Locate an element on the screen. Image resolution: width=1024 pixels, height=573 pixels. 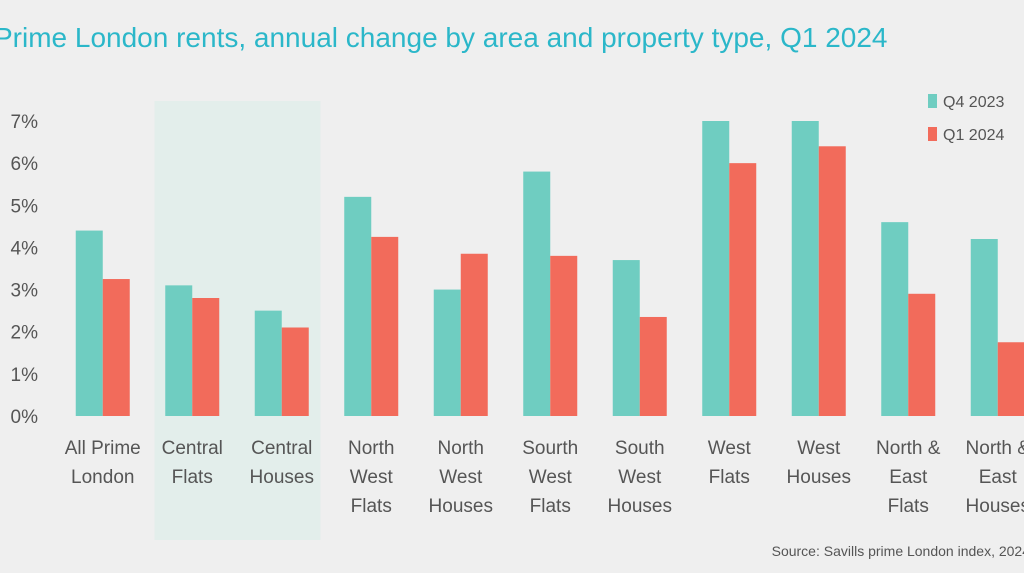
legend-label: Q4 2023 is located at coordinates (973, 102).